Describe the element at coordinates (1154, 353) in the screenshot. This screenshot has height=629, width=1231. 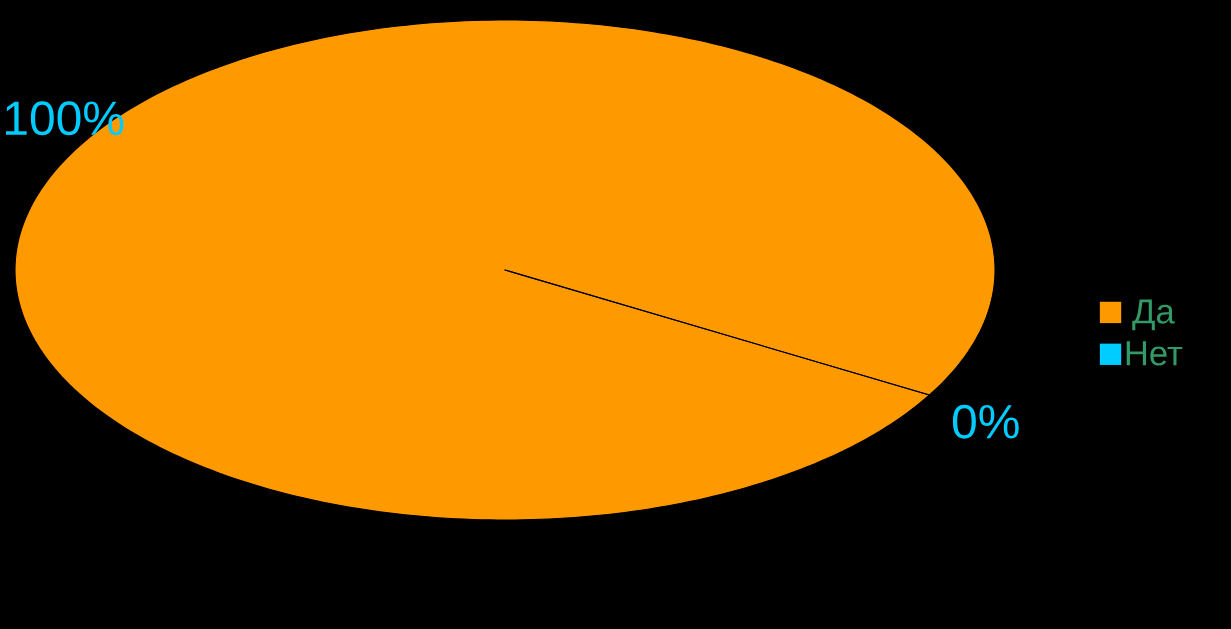
I see `legend-label: Нет` at that location.